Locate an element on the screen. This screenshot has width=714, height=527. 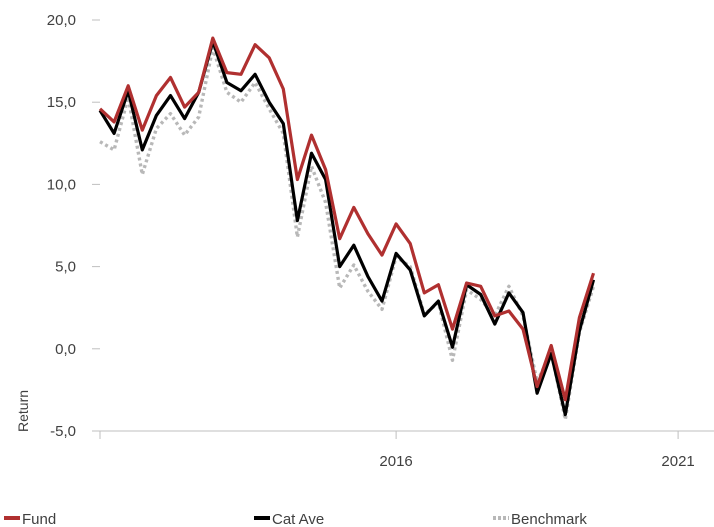
x-axis: 2016 2021 is located at coordinates (406, 450).